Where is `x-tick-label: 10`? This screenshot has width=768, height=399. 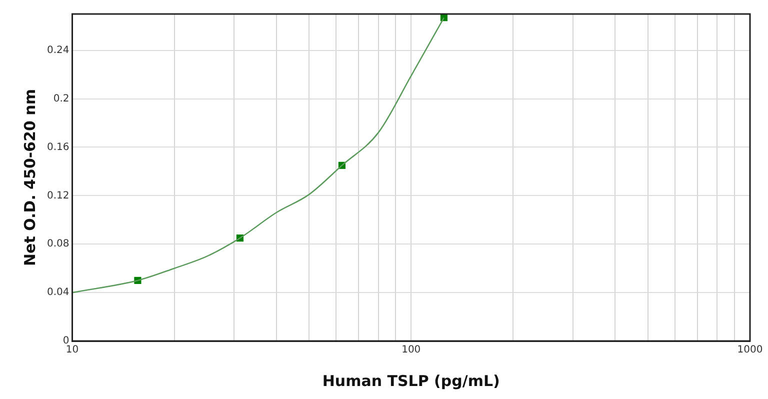
x-tick-label: 10 is located at coordinates (72, 350).